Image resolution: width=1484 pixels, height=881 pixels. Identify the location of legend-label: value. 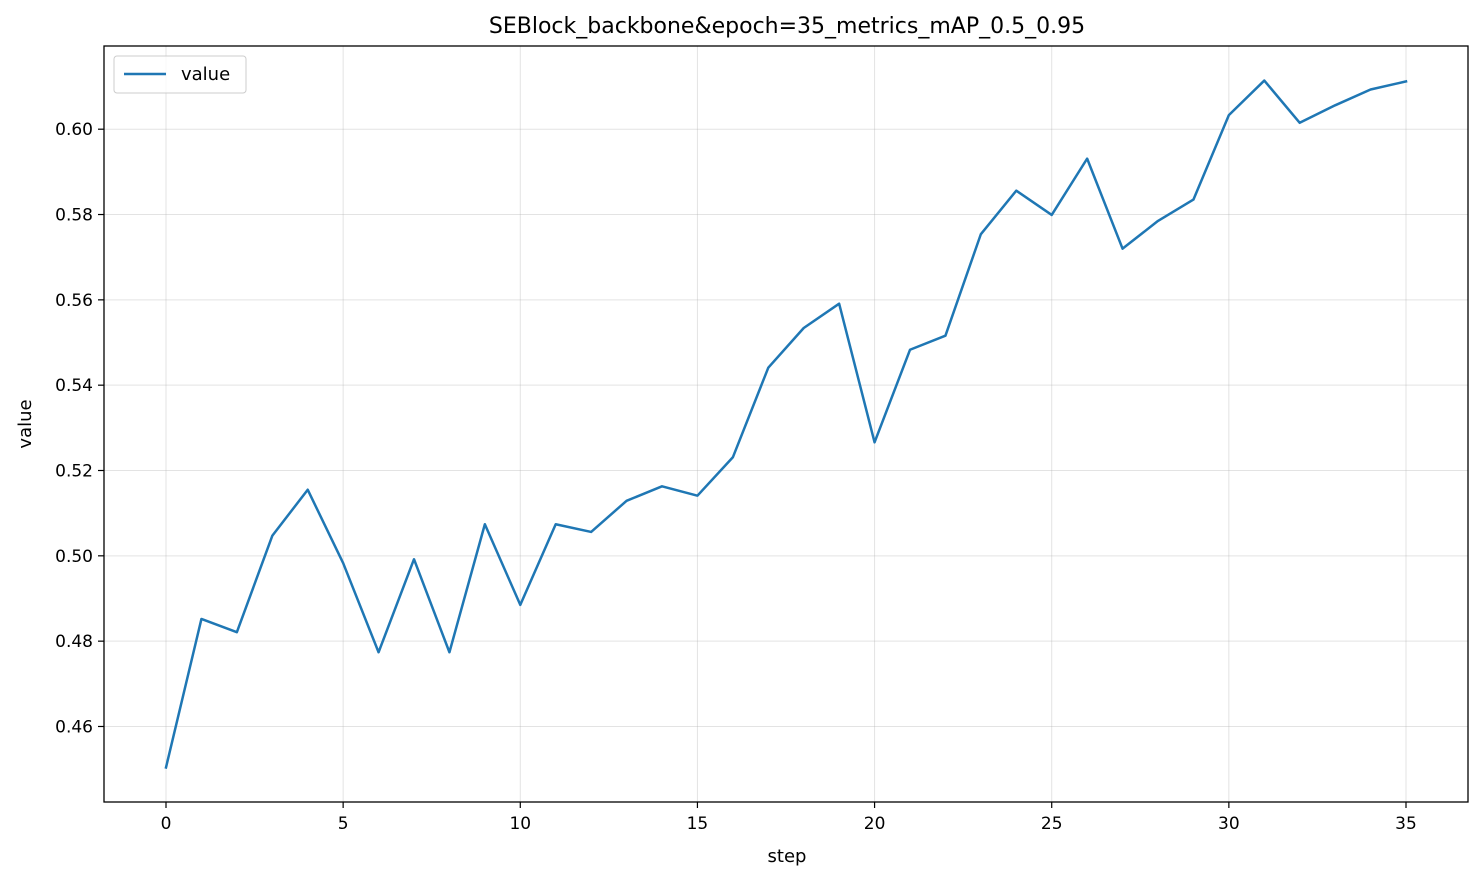
(205, 74).